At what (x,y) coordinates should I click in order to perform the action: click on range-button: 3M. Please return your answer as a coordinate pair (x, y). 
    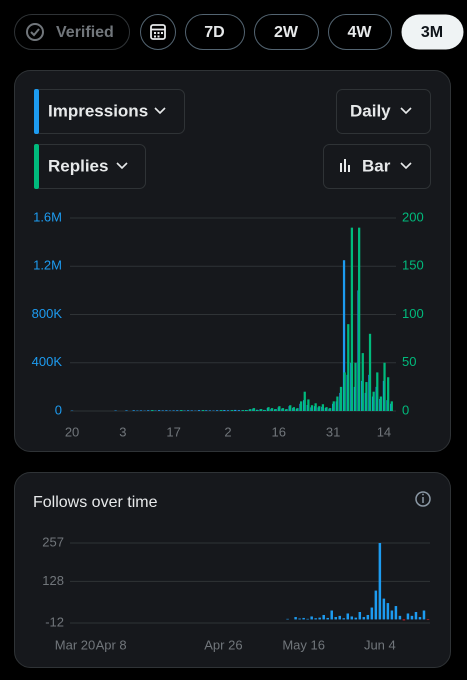
    Looking at the image, I should click on (432, 32).